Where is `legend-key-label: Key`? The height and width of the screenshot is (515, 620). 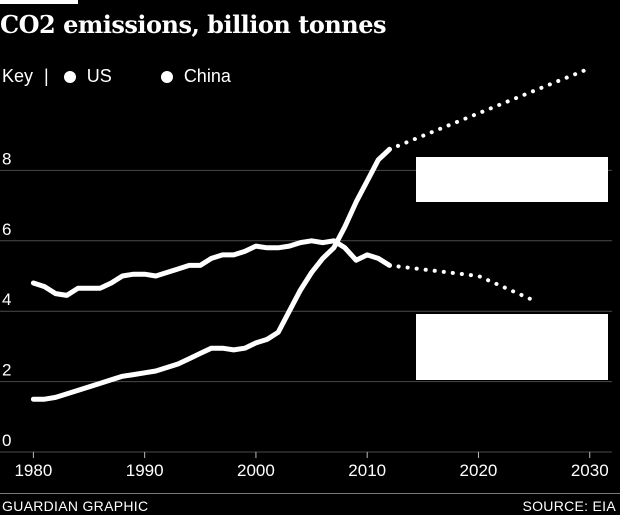 legend-key-label: Key is located at coordinates (18, 76).